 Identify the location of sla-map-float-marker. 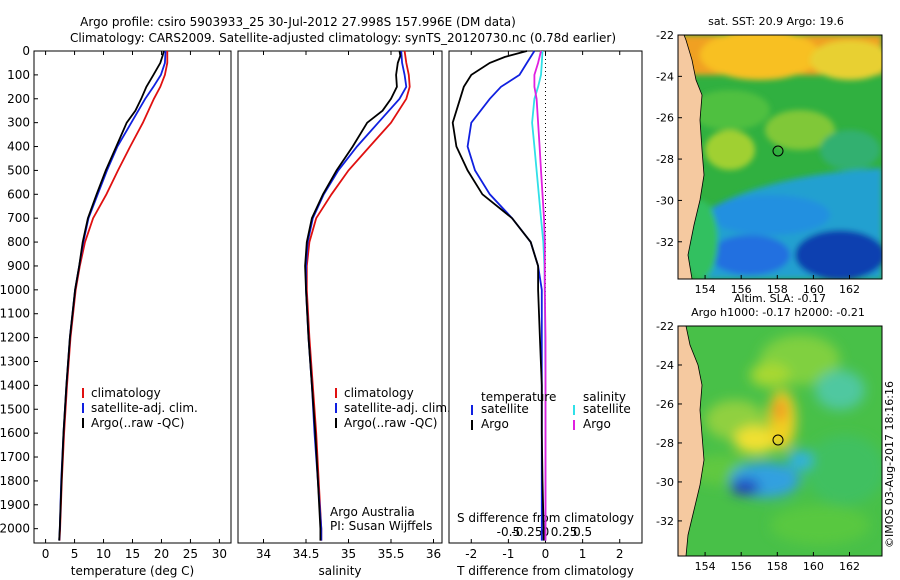
(778, 440).